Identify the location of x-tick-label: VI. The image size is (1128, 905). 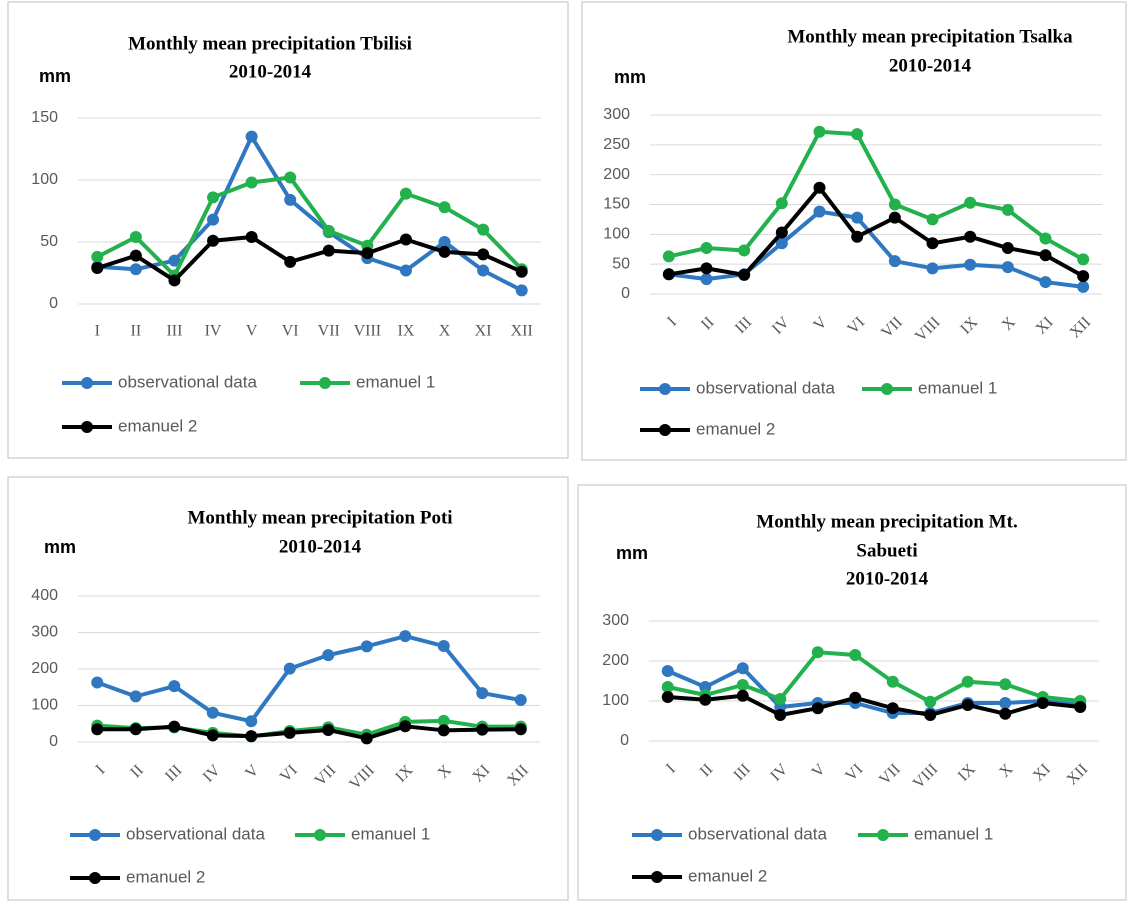
(856, 326).